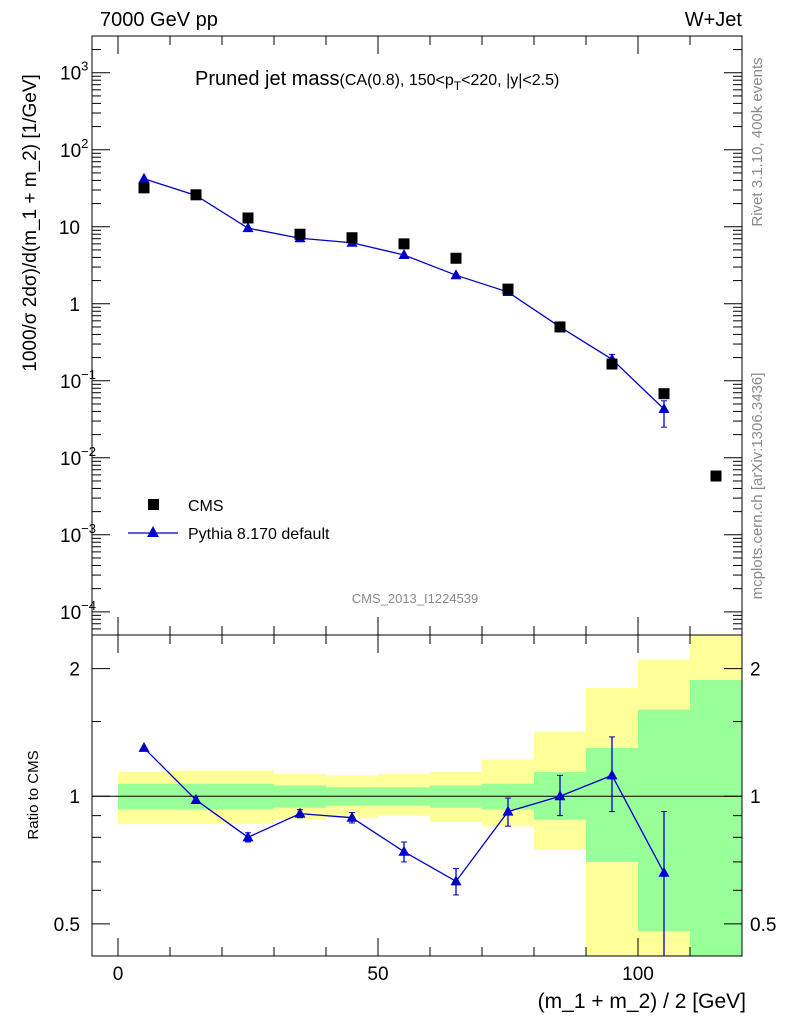 The height and width of the screenshot is (1024, 786). Describe the element at coordinates (415, 598) in the screenshot. I see `analysis-id: CMS_2013_I1224539` at that location.